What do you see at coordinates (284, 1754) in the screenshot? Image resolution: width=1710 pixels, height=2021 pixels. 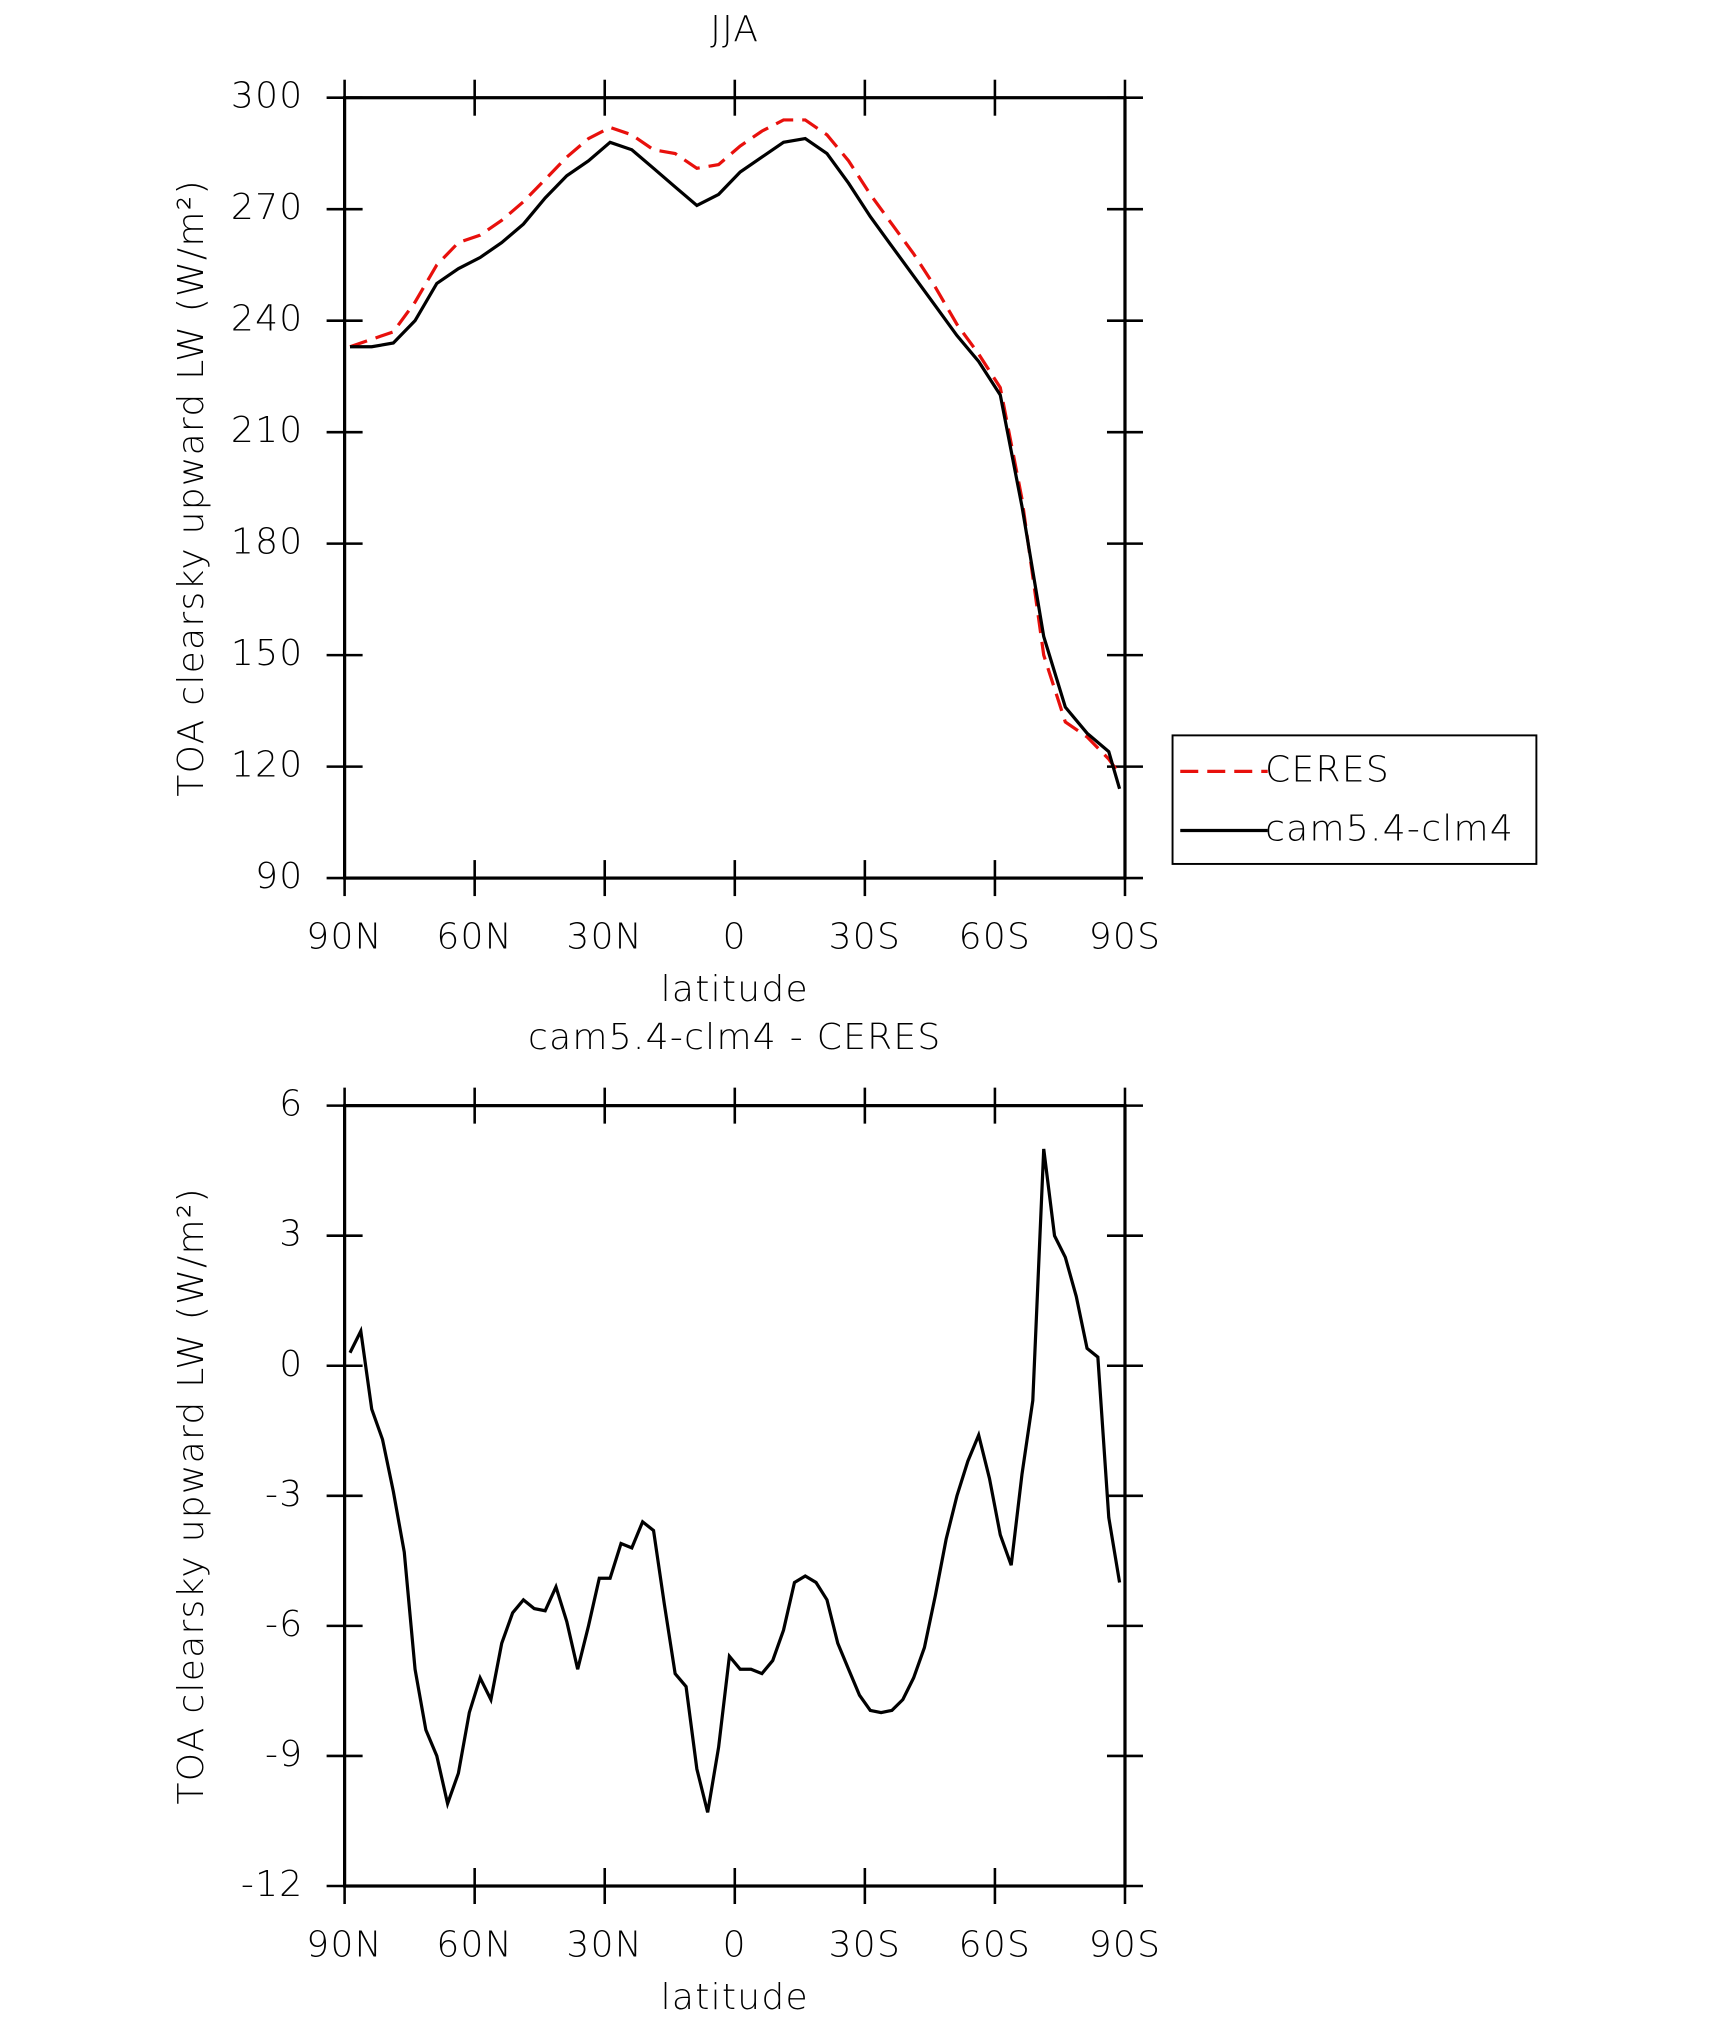 I see `y-tick-label: -9` at bounding box center [284, 1754].